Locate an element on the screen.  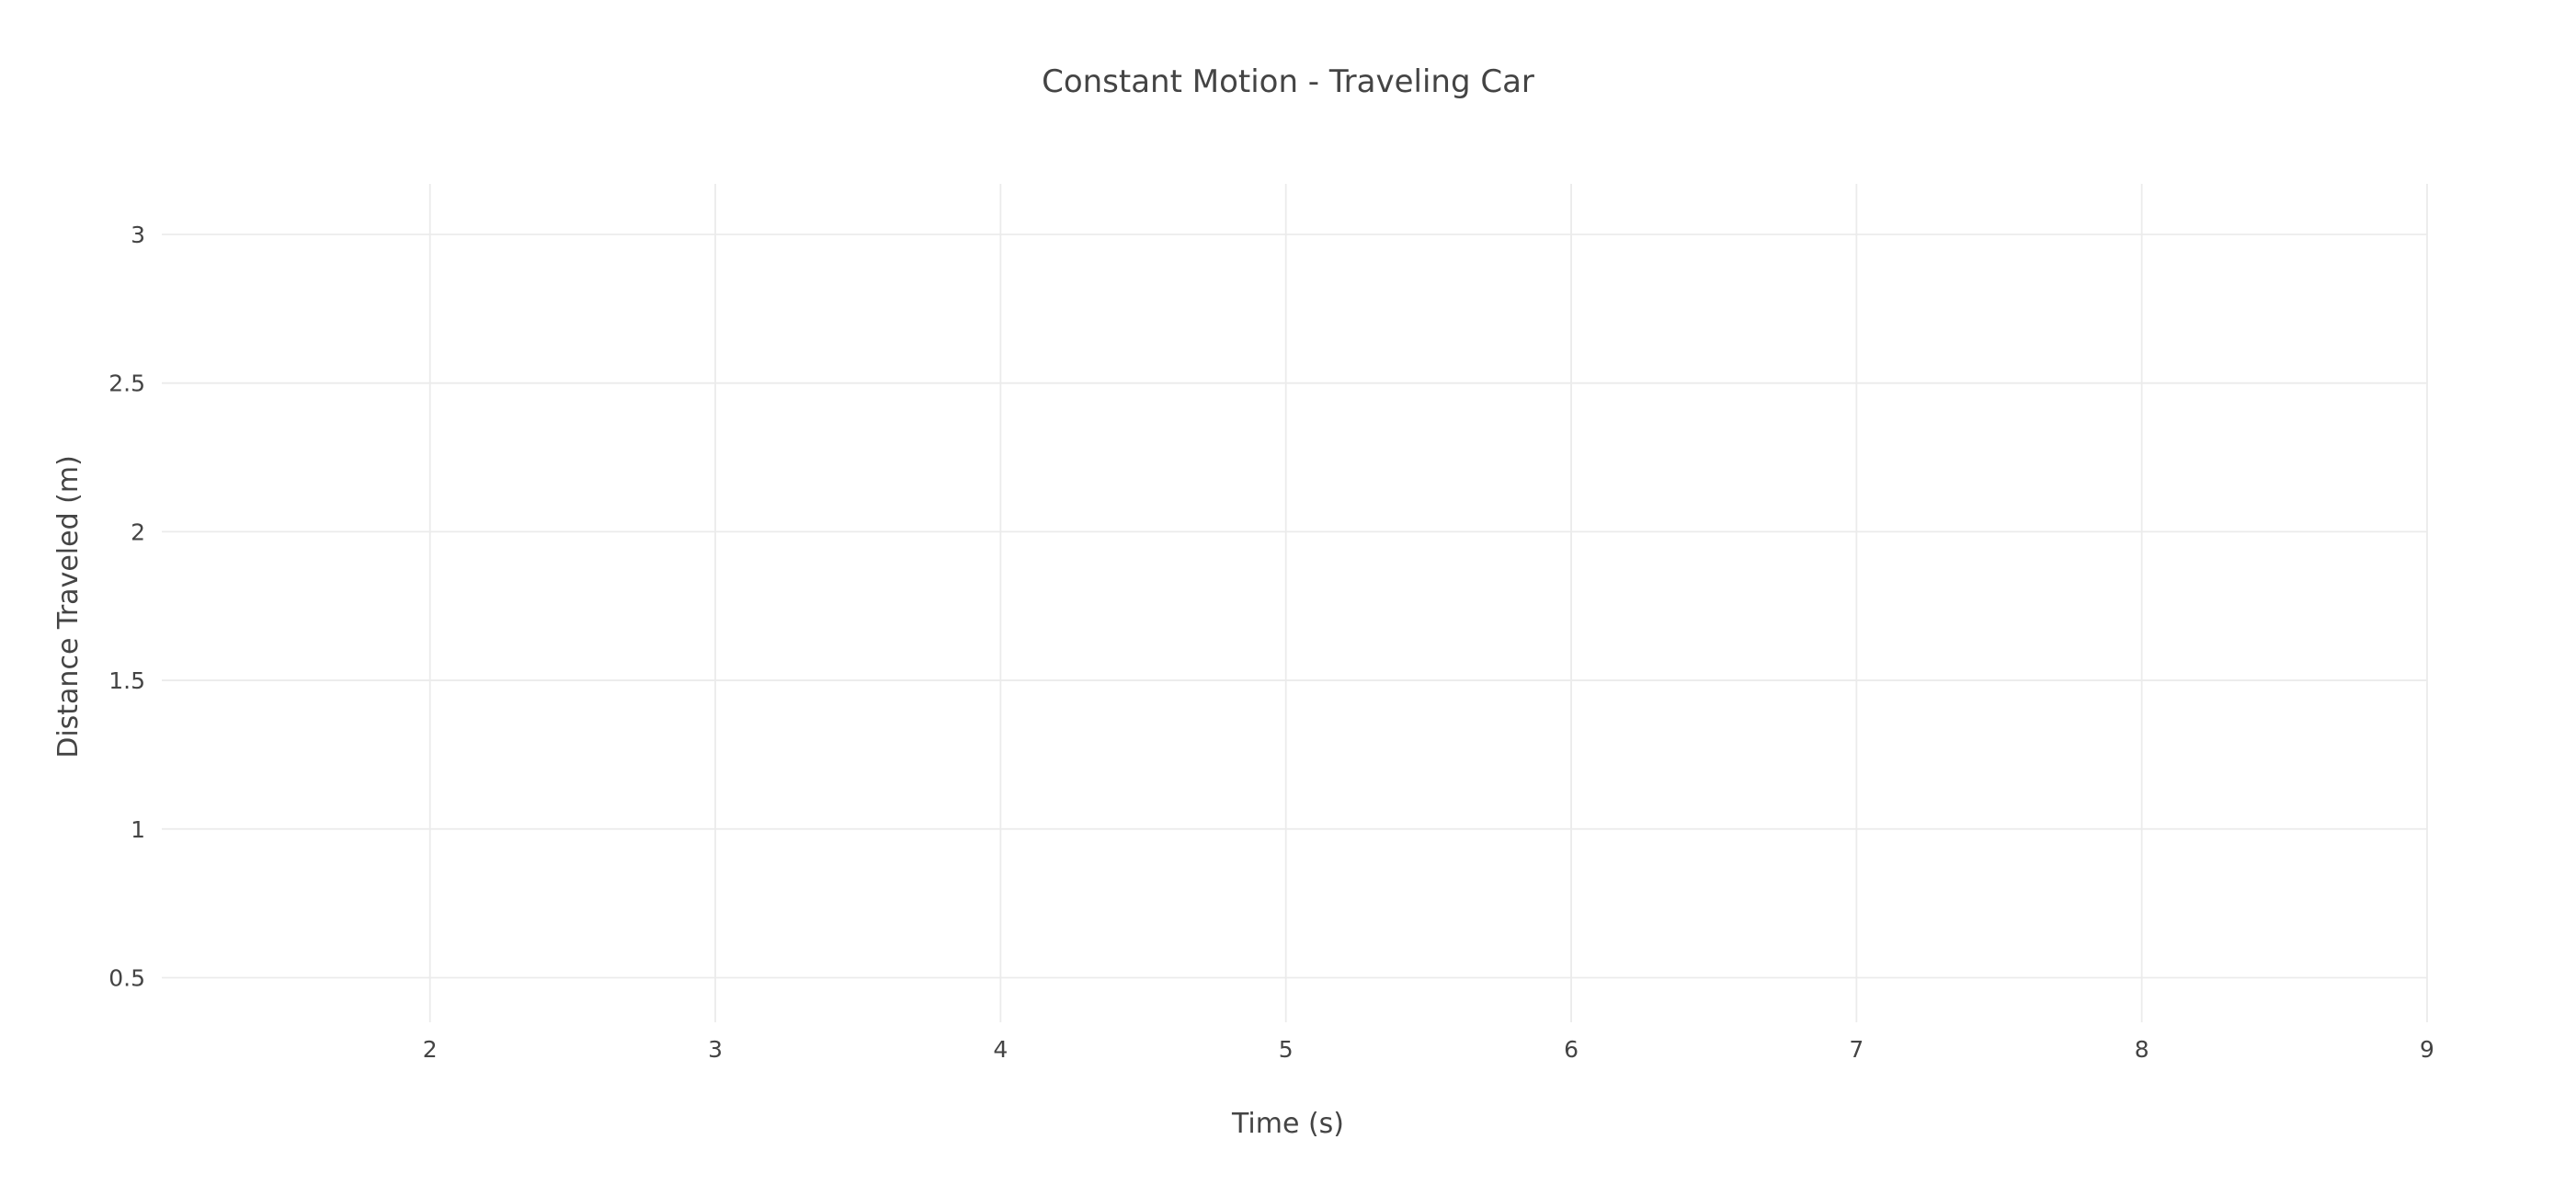
x-tick-label: 4 is located at coordinates (1000, 1049).